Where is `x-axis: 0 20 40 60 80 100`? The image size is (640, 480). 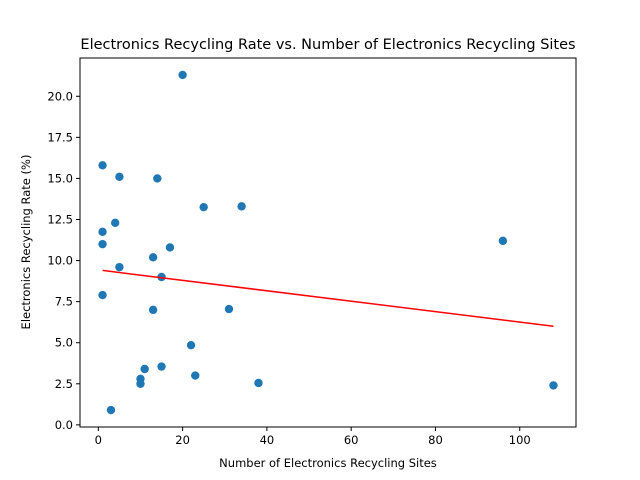
x-axis: 0 20 40 60 80 100 is located at coordinates (313, 437).